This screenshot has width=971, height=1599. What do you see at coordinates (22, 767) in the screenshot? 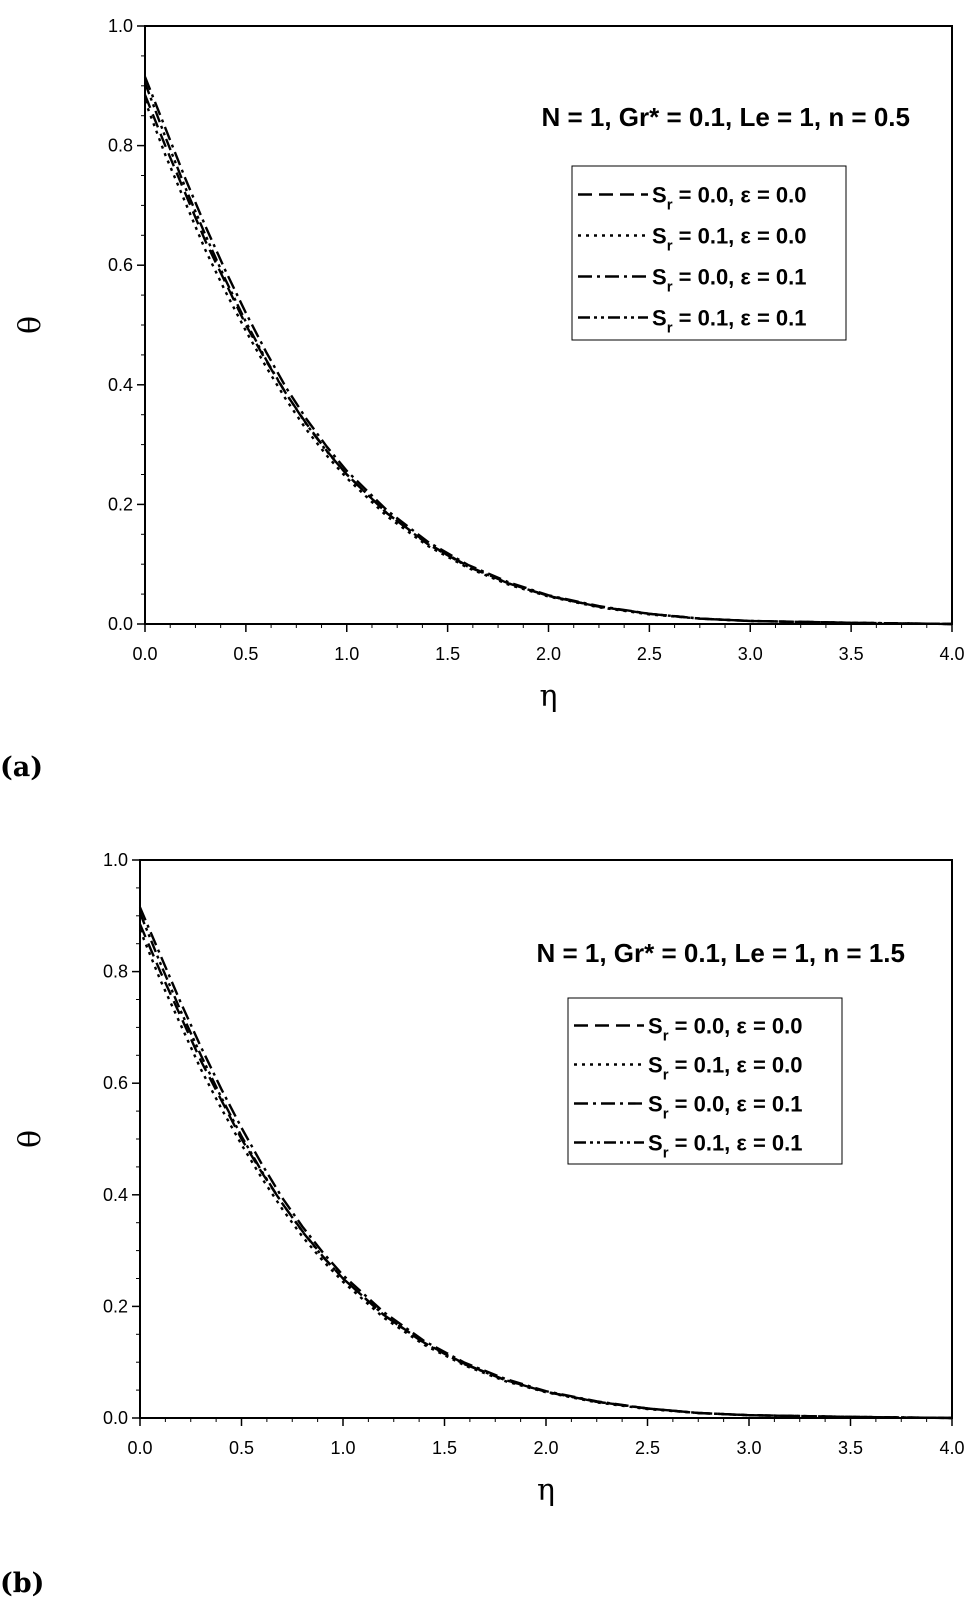
I see `panel-label-a: (a)` at bounding box center [22, 767].